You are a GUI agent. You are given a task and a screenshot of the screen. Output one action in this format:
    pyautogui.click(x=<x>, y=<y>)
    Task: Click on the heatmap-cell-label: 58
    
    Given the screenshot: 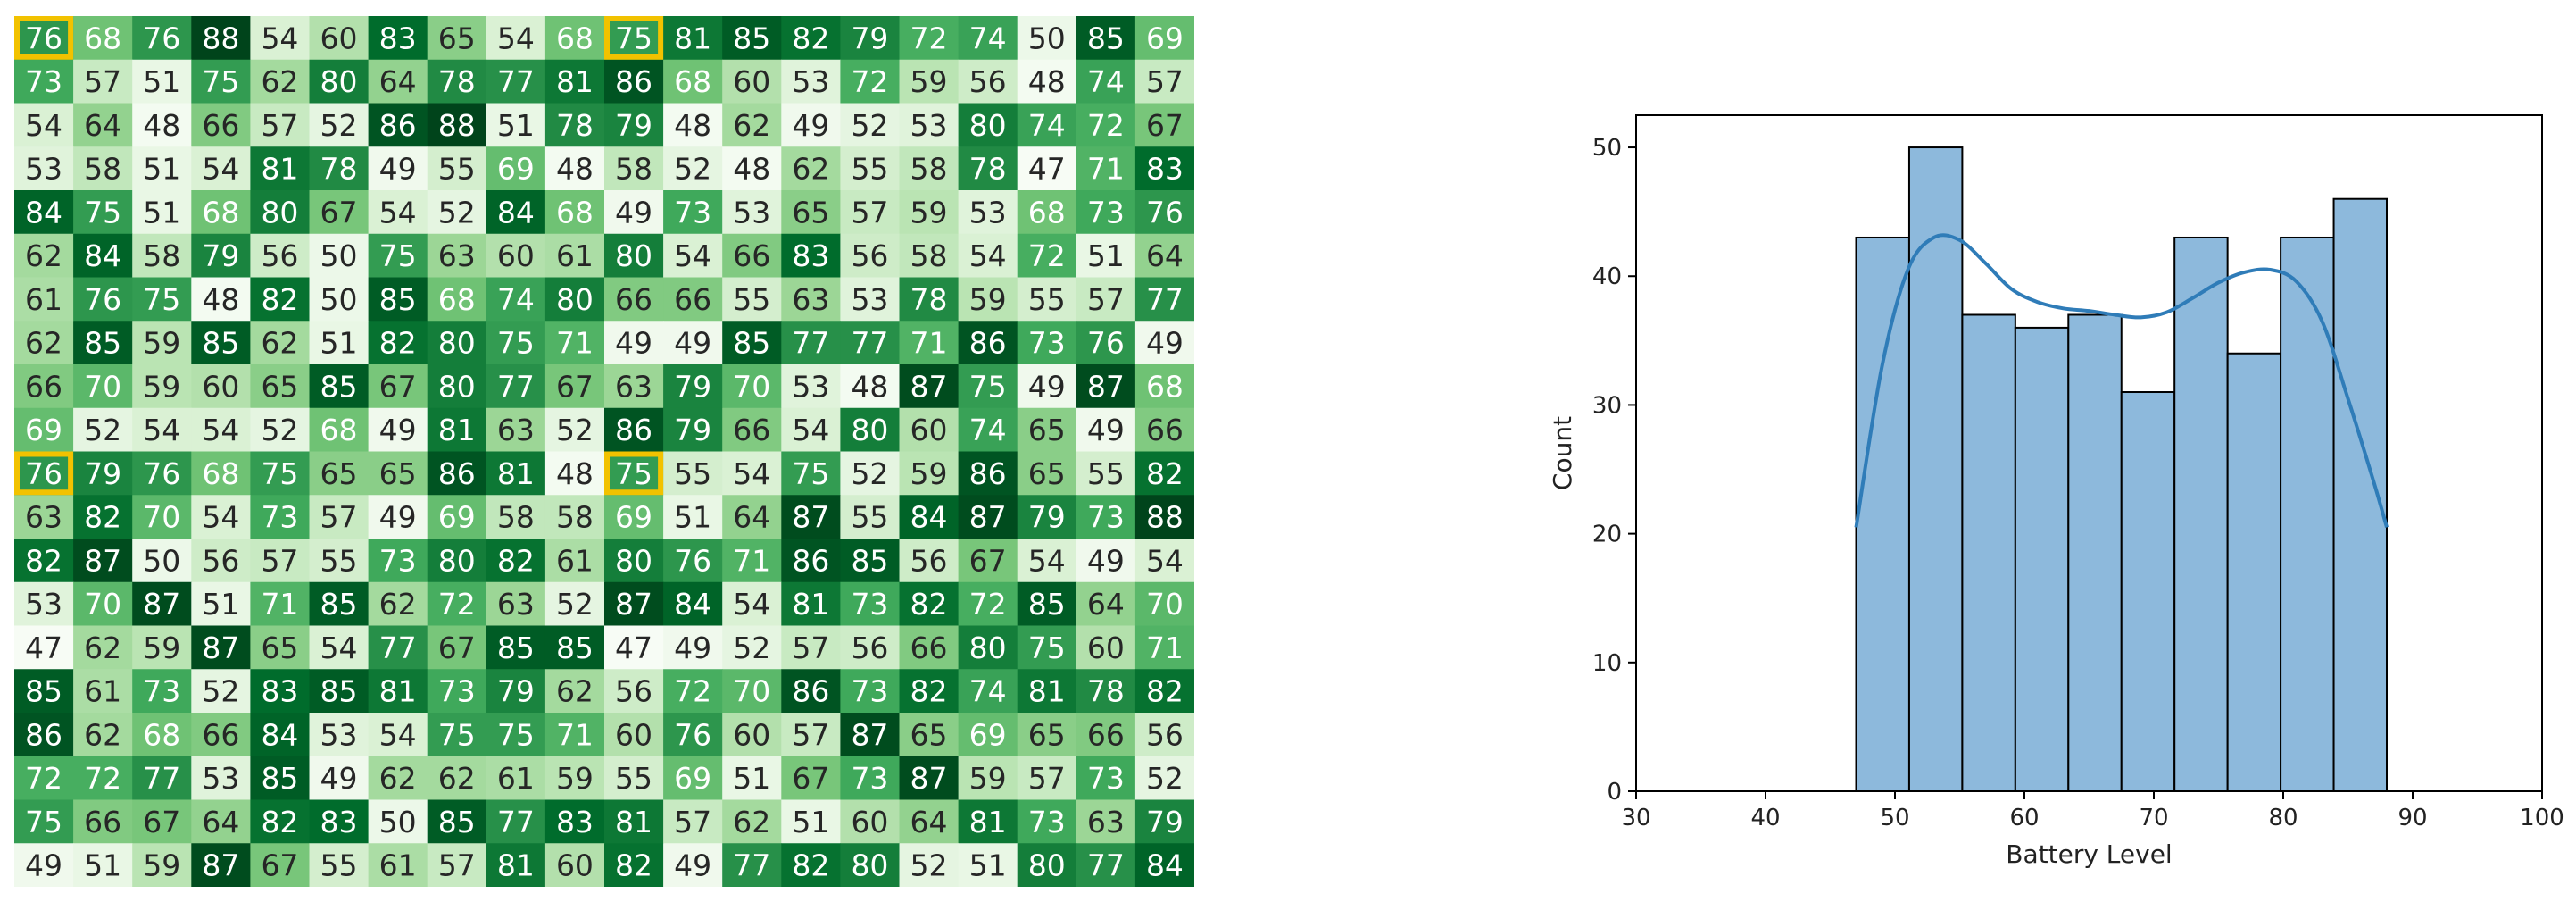 What is the action you would take?
    pyautogui.click(x=929, y=255)
    